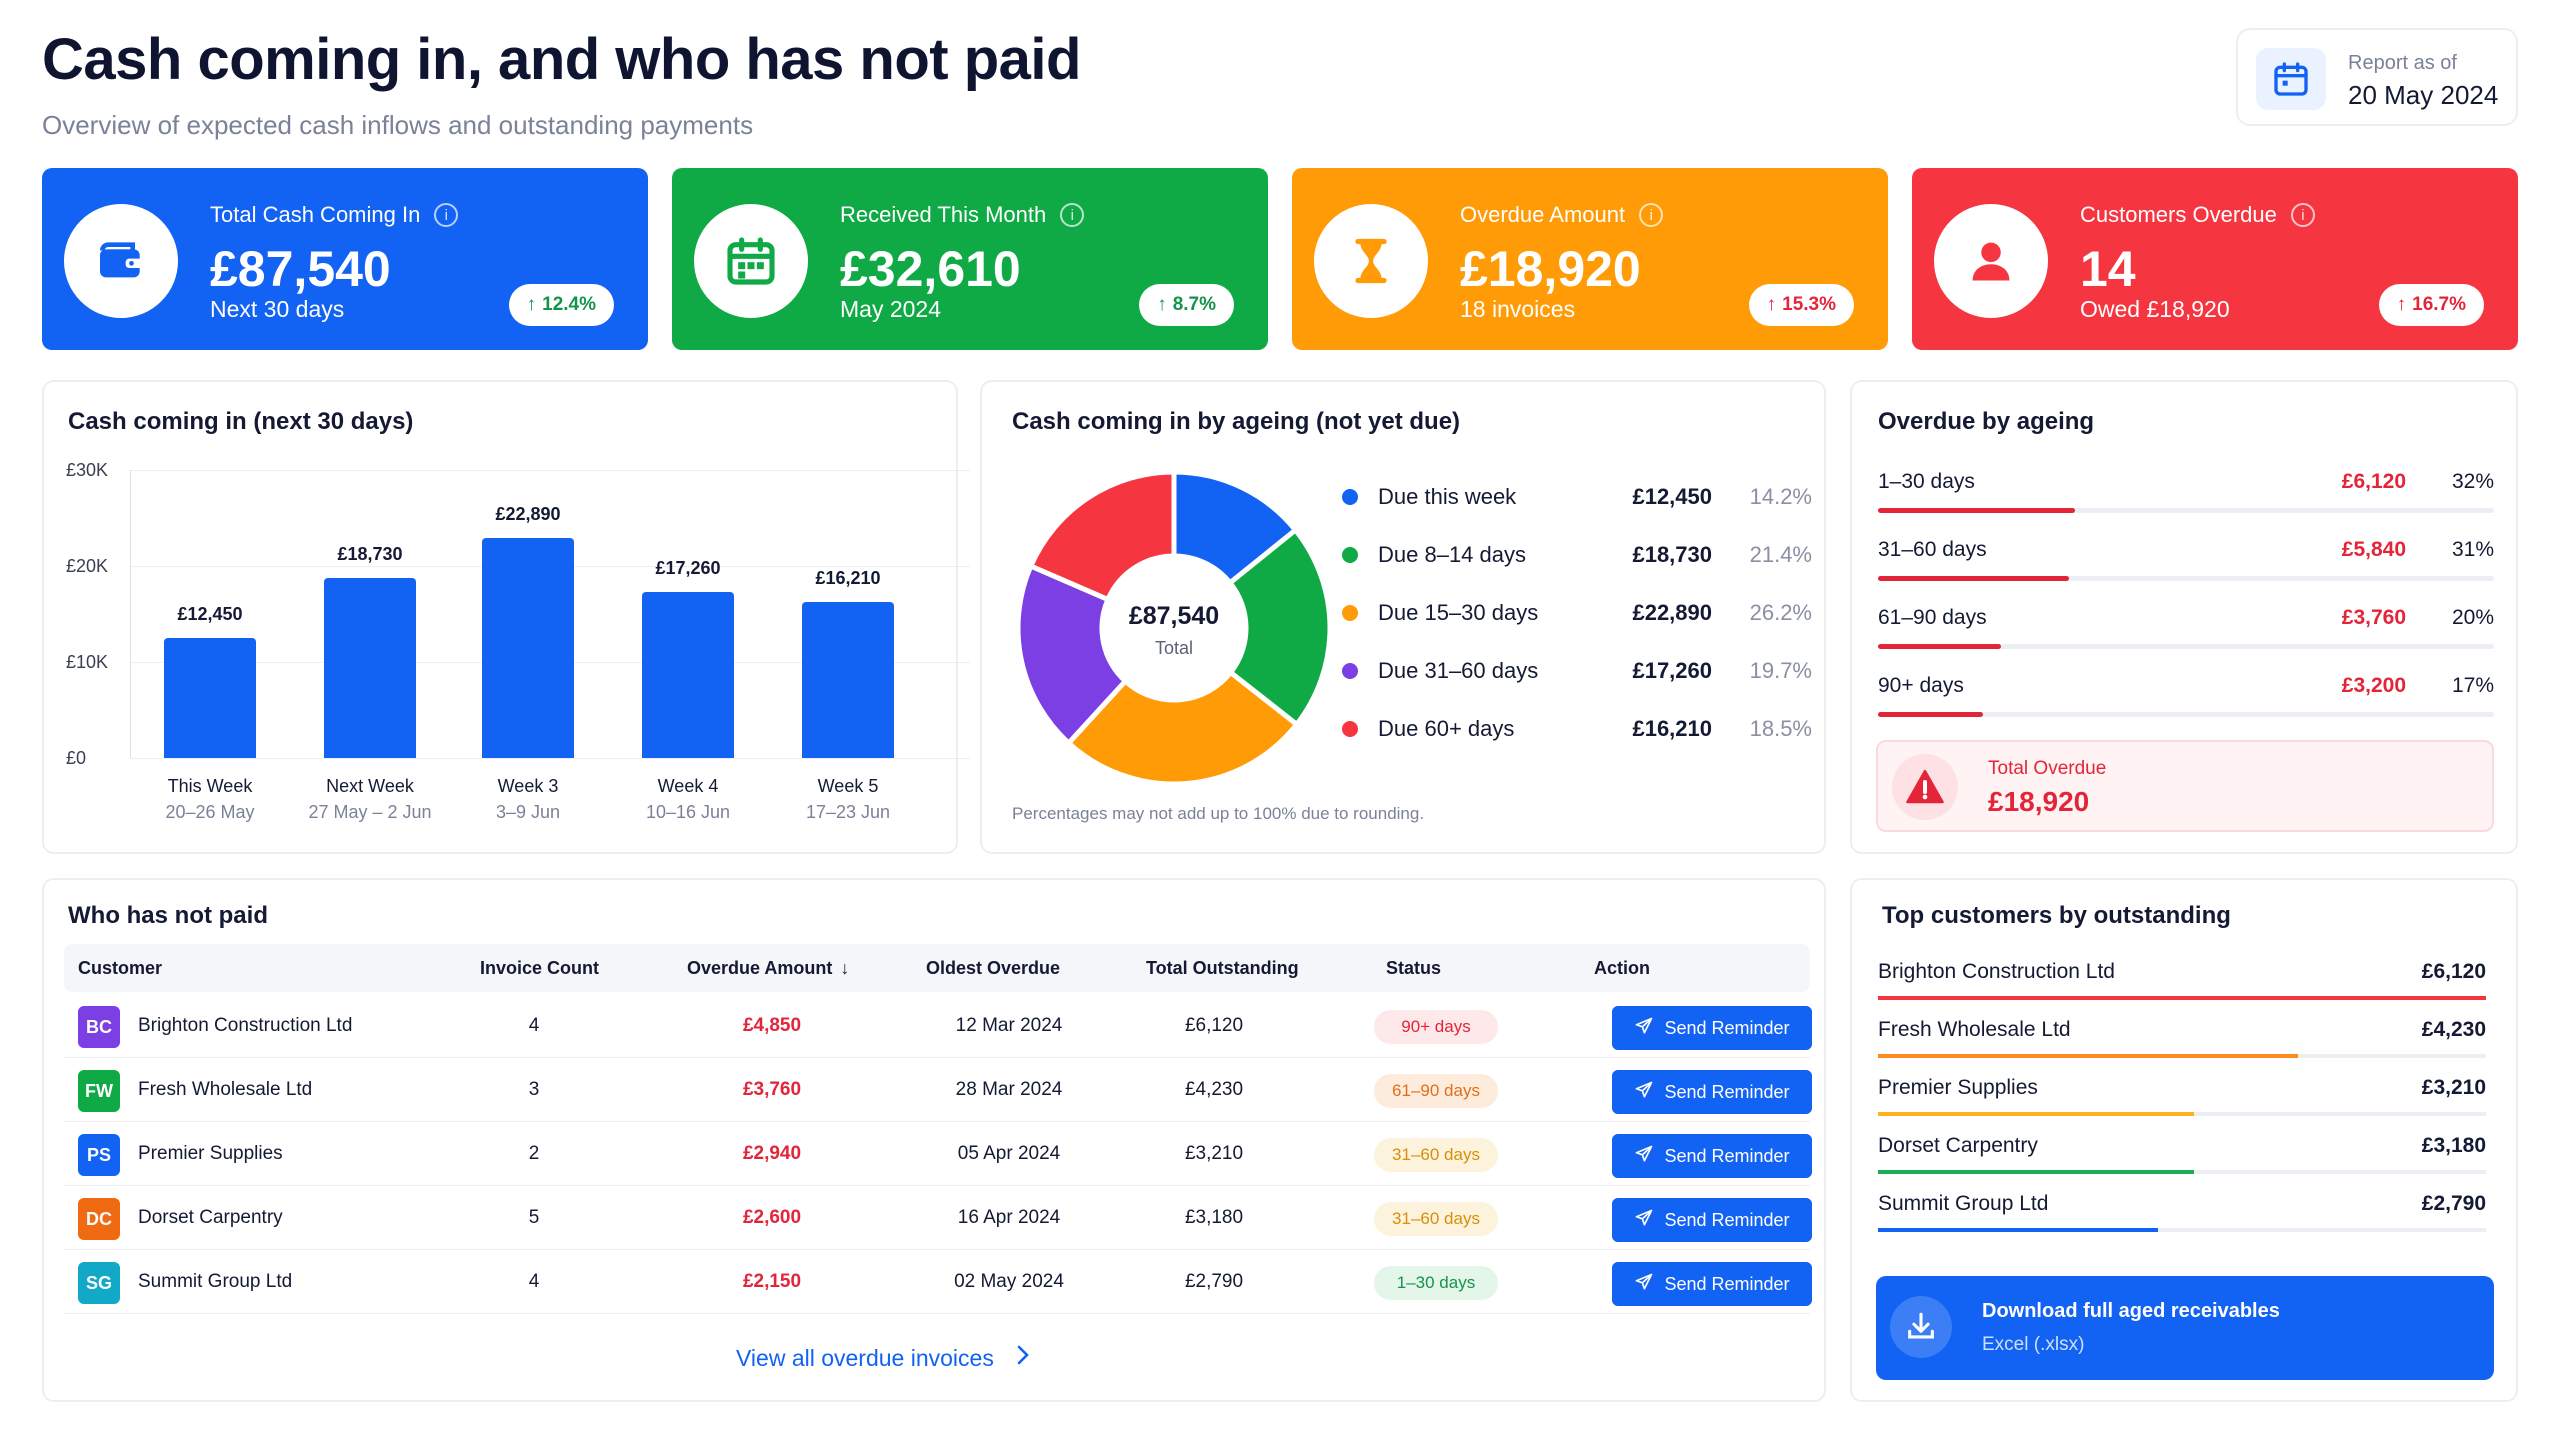 The height and width of the screenshot is (1440, 2560). Describe the element at coordinates (241, 421) in the screenshot. I see `card-title: Cash coming in (next 30 days)` at that location.